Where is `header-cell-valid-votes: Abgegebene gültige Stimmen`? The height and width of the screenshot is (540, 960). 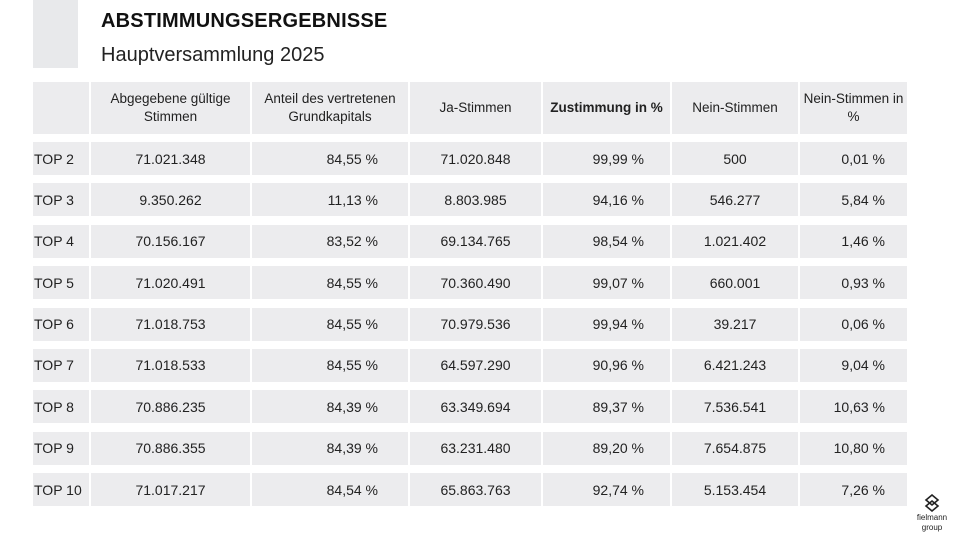 header-cell-valid-votes: Abgegebene gültige Stimmen is located at coordinates (170, 108).